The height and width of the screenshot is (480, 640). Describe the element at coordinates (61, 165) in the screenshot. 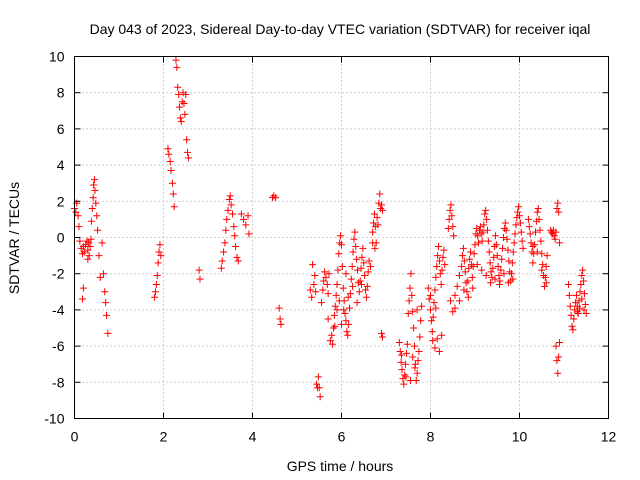

I see `y-tick-label: 4` at that location.